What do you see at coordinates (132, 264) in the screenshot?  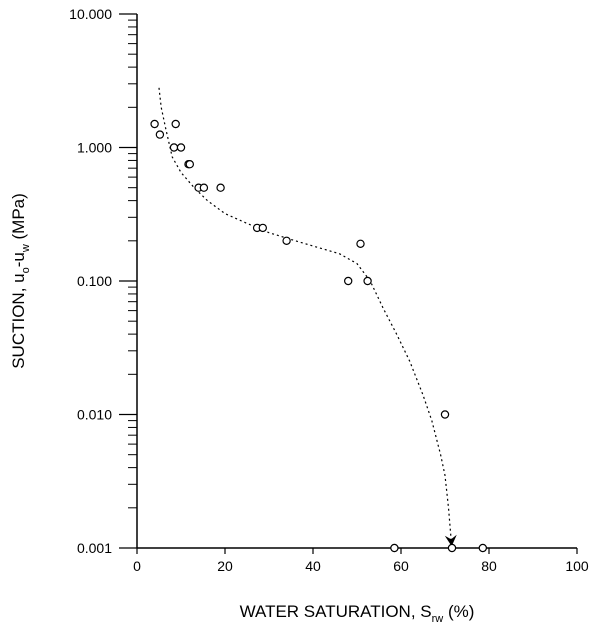 I see `y-minor-ticks` at bounding box center [132, 264].